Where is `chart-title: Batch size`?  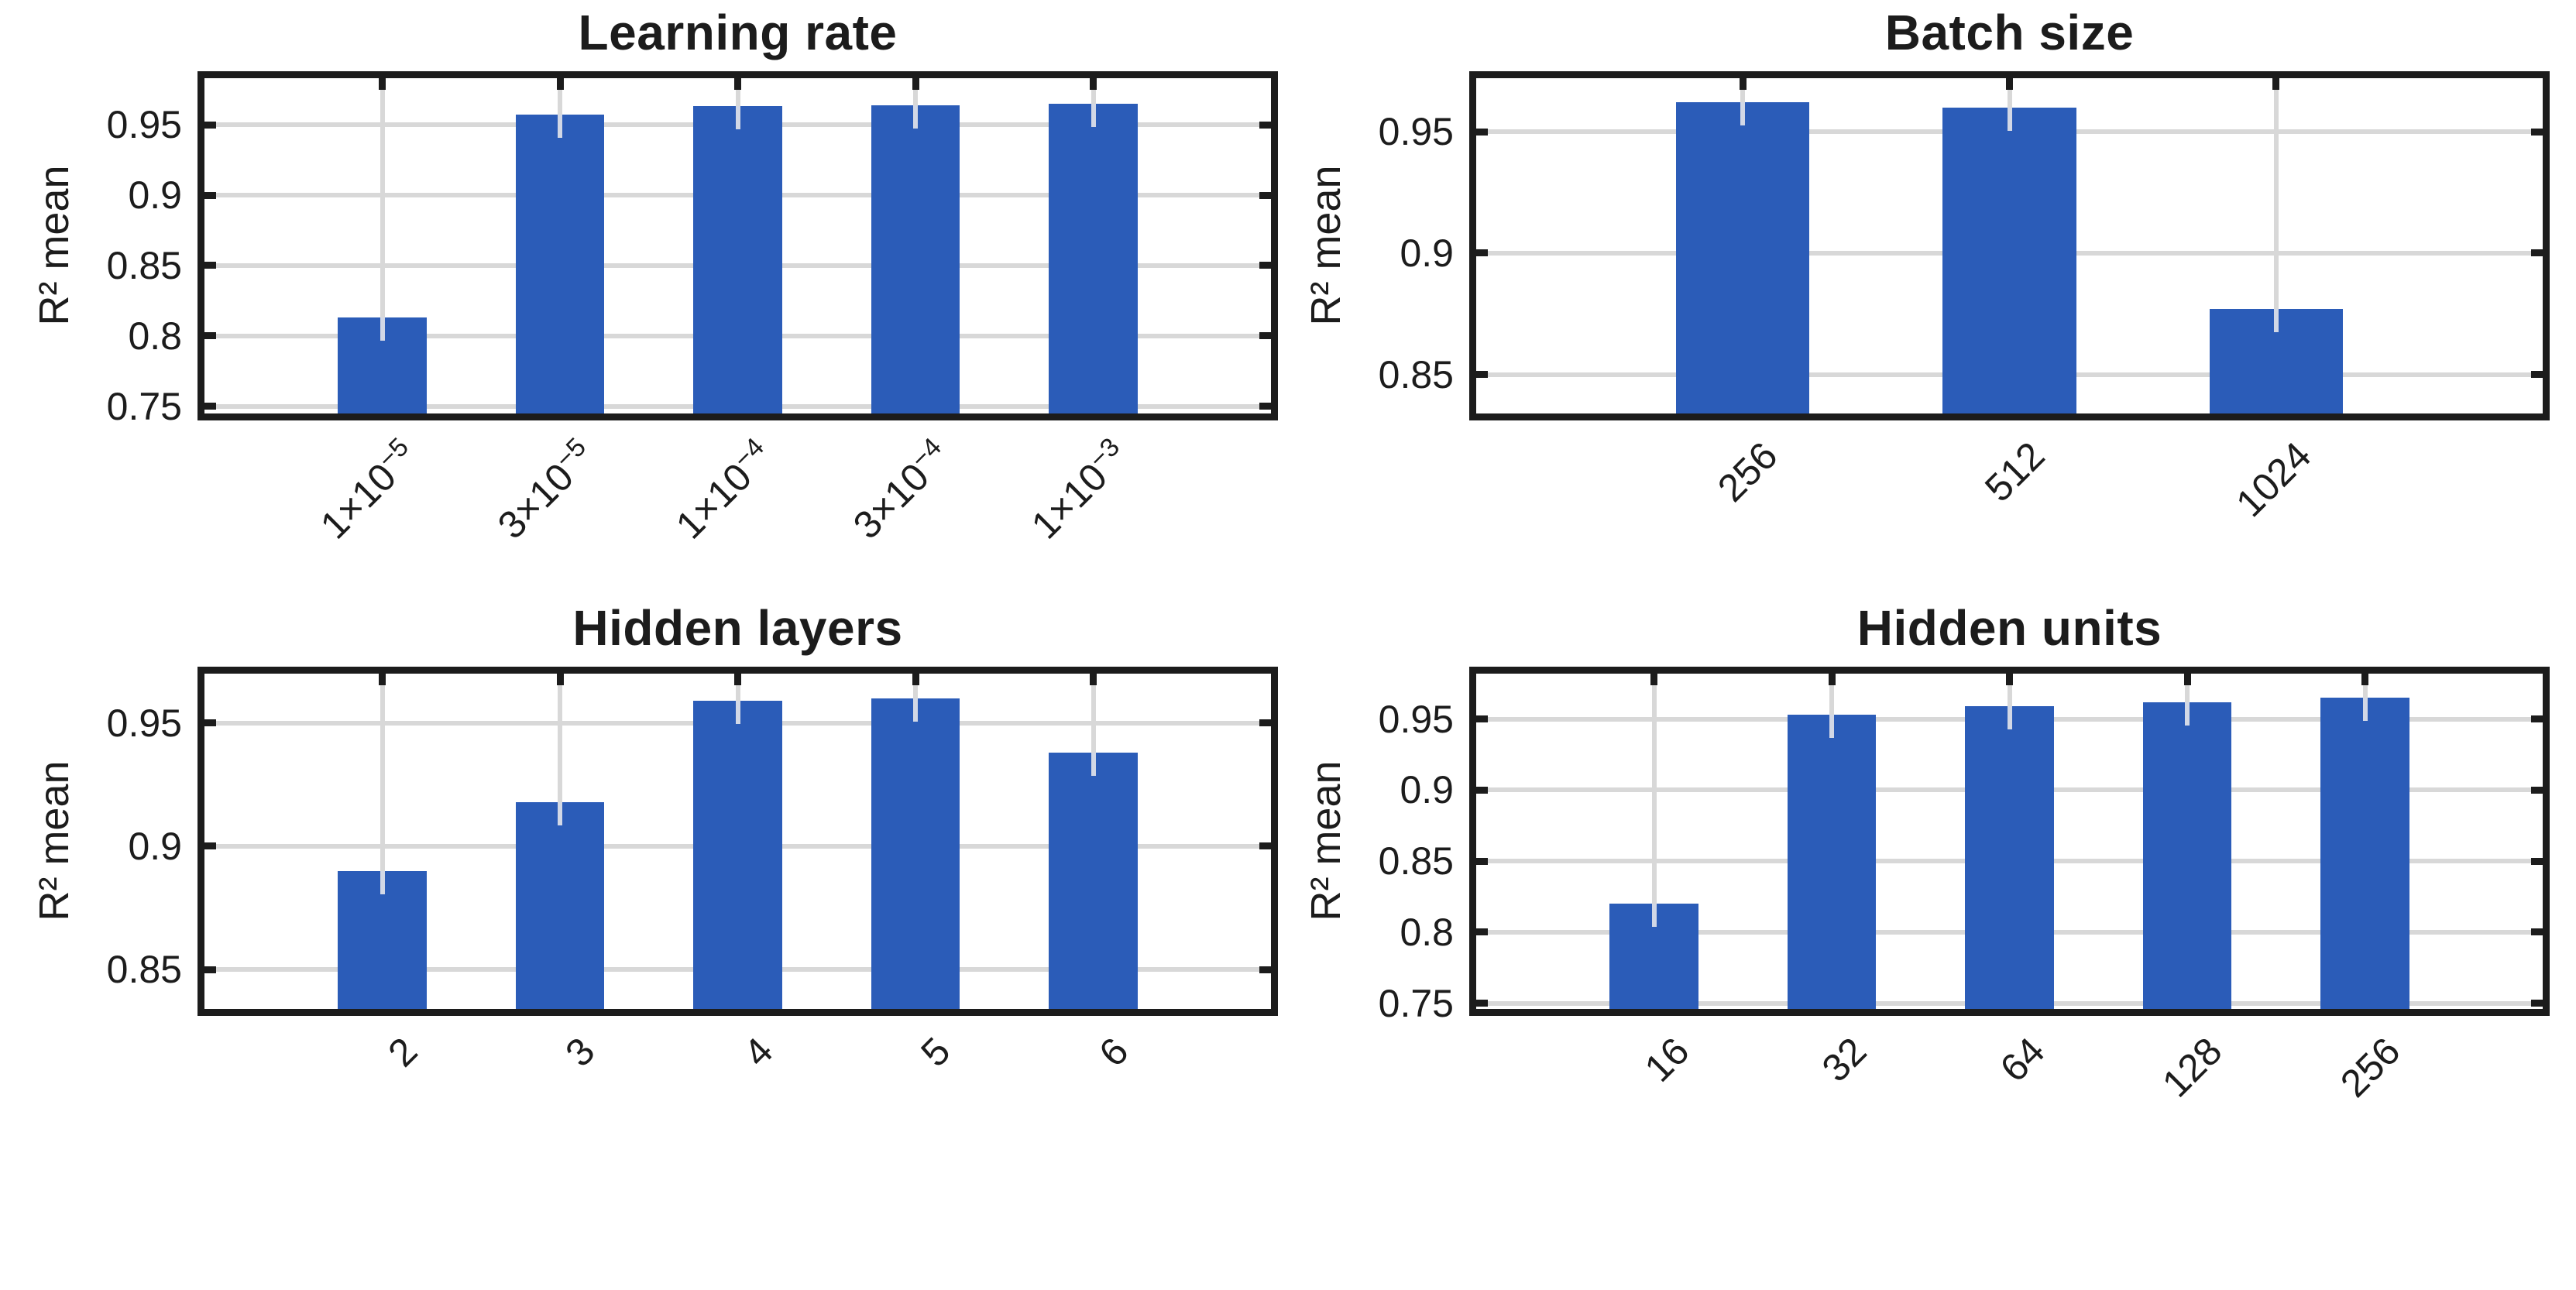
chart-title: Batch size is located at coordinates (2009, 32).